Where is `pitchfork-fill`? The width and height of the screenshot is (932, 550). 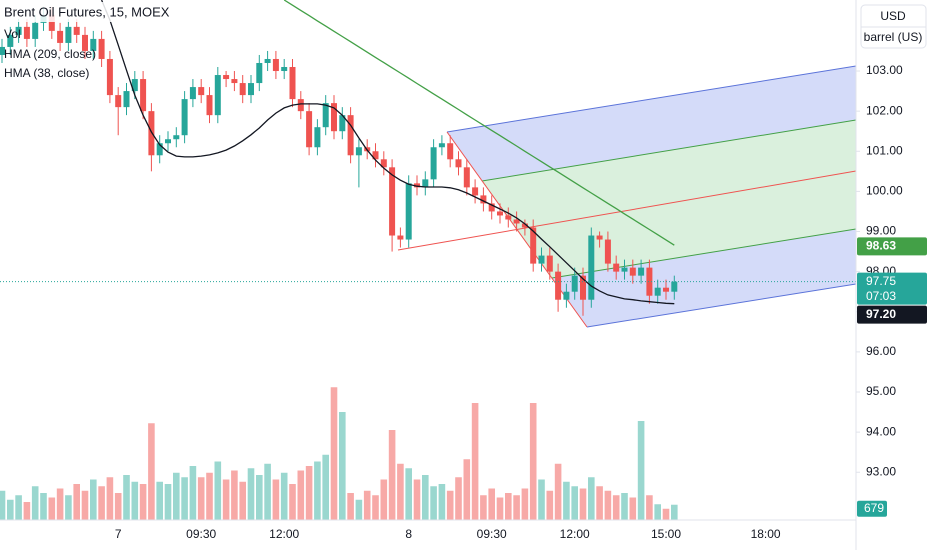
pitchfork-fill is located at coordinates (651, 123).